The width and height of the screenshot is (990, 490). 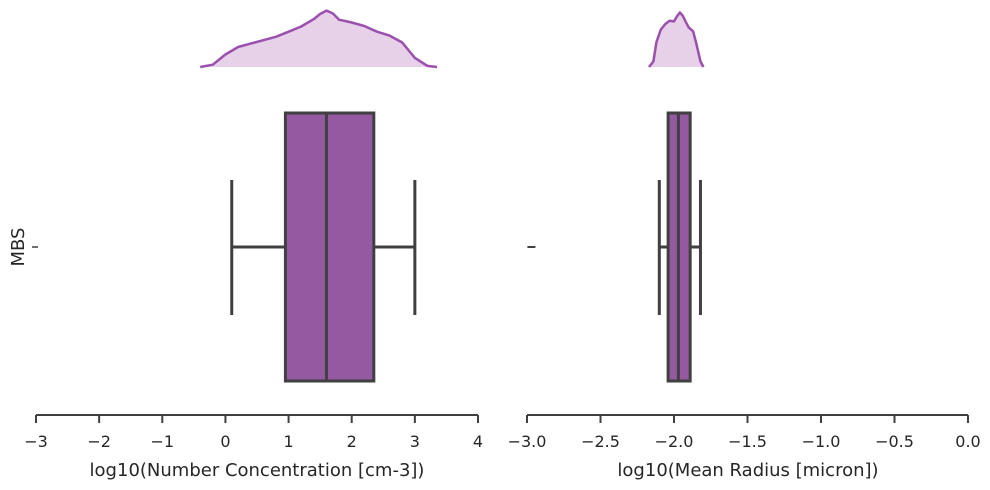 I want to click on box-iqr, so click(x=329, y=247).